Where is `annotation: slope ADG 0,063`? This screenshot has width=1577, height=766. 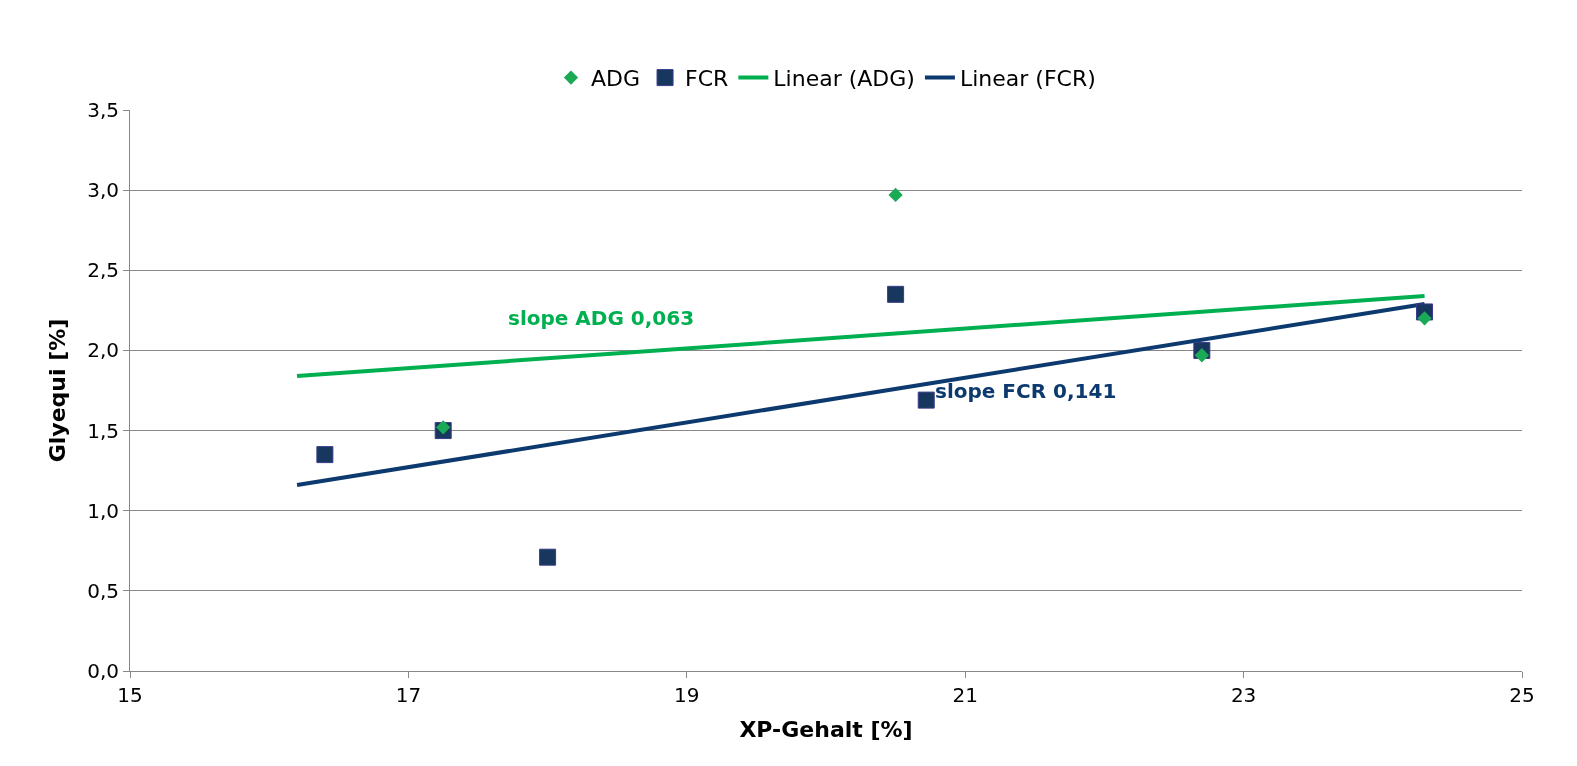 annotation: slope ADG 0,063 is located at coordinates (601, 318).